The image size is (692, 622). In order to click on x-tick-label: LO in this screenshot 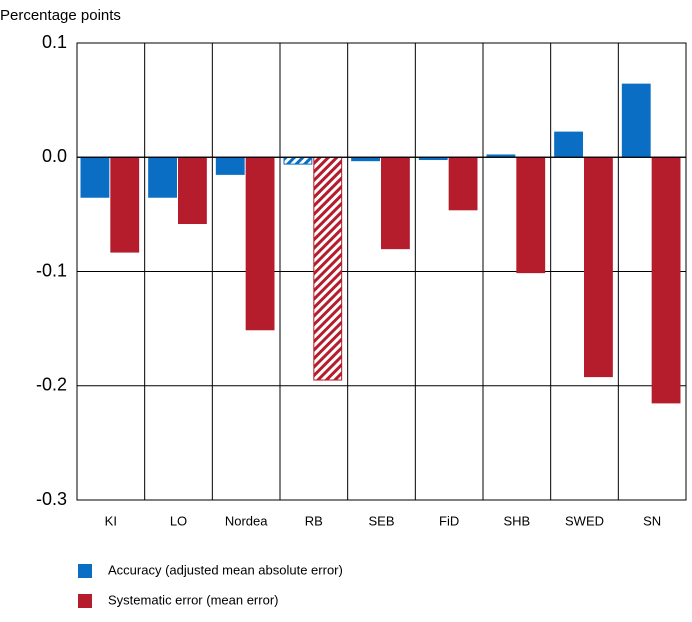, I will do `click(178, 520)`.